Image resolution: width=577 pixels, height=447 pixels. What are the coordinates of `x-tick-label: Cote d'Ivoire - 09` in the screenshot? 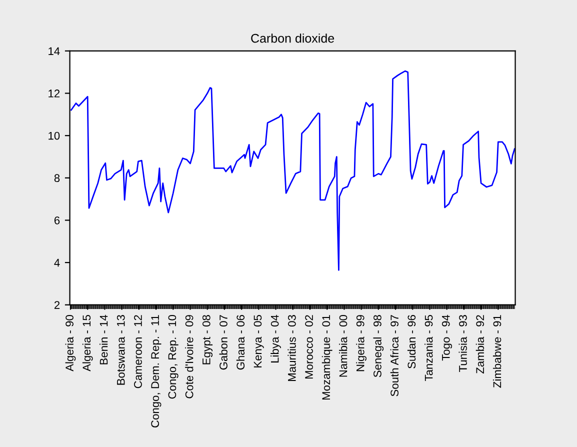 It's located at (189, 356).